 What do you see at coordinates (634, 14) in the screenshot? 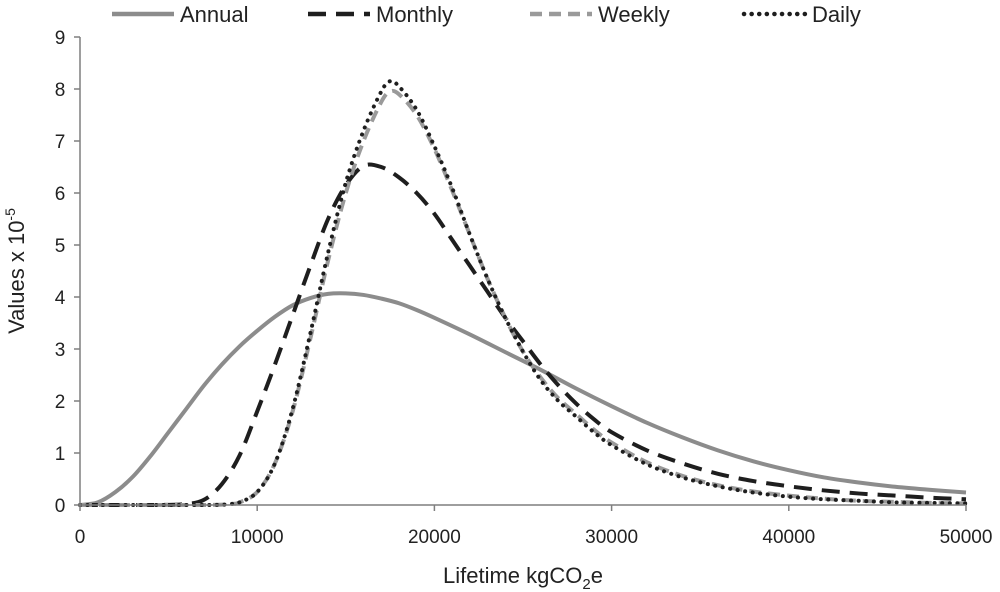
I see `legend-label-weekly: Weekly` at bounding box center [634, 14].